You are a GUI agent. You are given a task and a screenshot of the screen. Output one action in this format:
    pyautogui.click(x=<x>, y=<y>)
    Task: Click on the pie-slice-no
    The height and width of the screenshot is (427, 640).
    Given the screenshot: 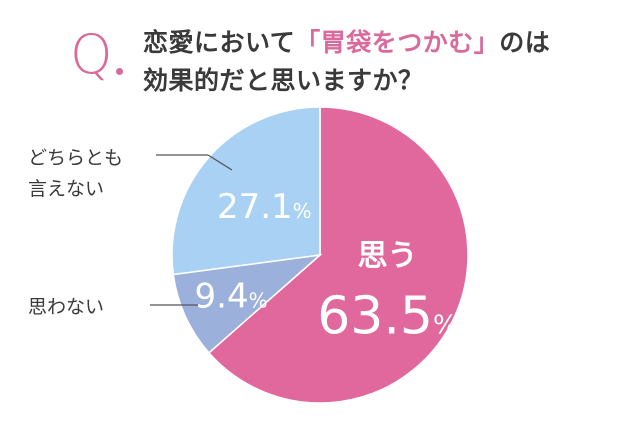 What is the action you would take?
    pyautogui.click(x=247, y=303)
    